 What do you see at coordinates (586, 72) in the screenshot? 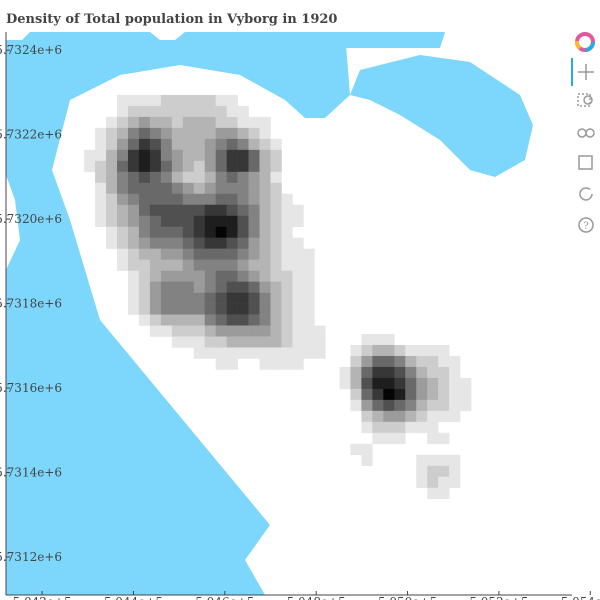
I see `pan-tool` at bounding box center [586, 72].